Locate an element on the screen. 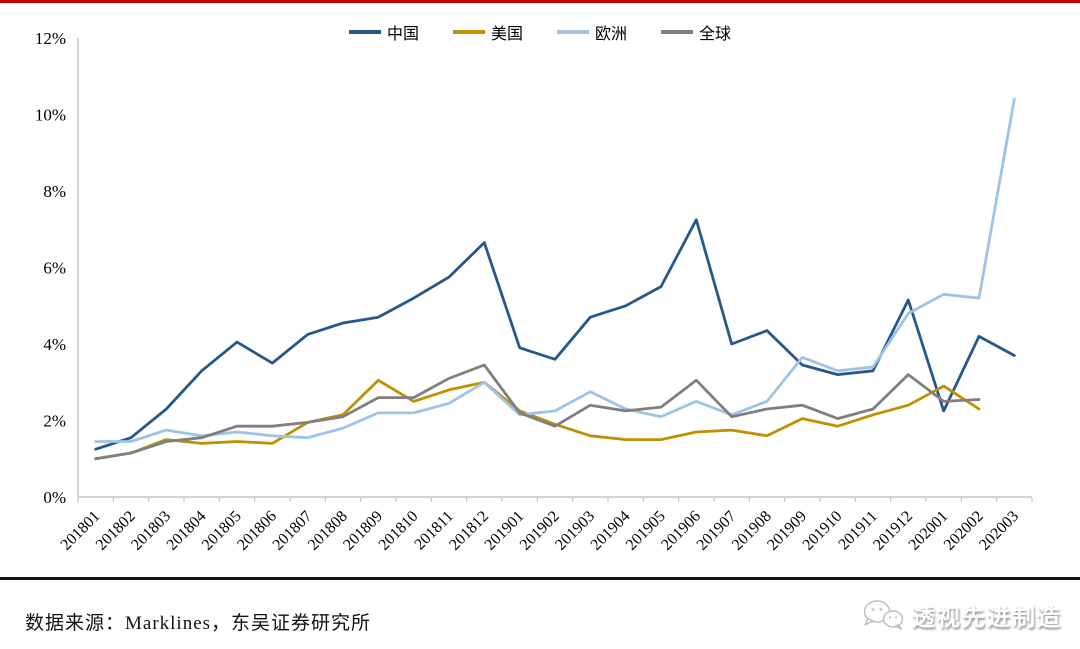 This screenshot has width=1080, height=649. y-tick-label: 2% is located at coordinates (54, 421).